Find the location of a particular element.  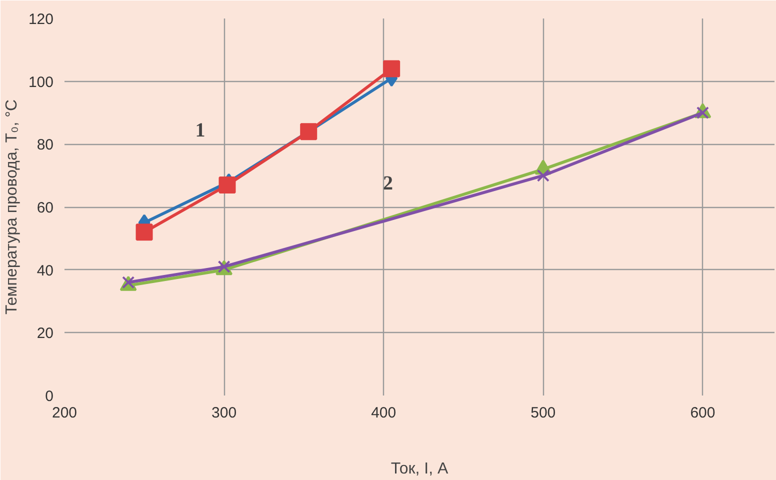

x-tick-label: 300 is located at coordinates (224, 413).